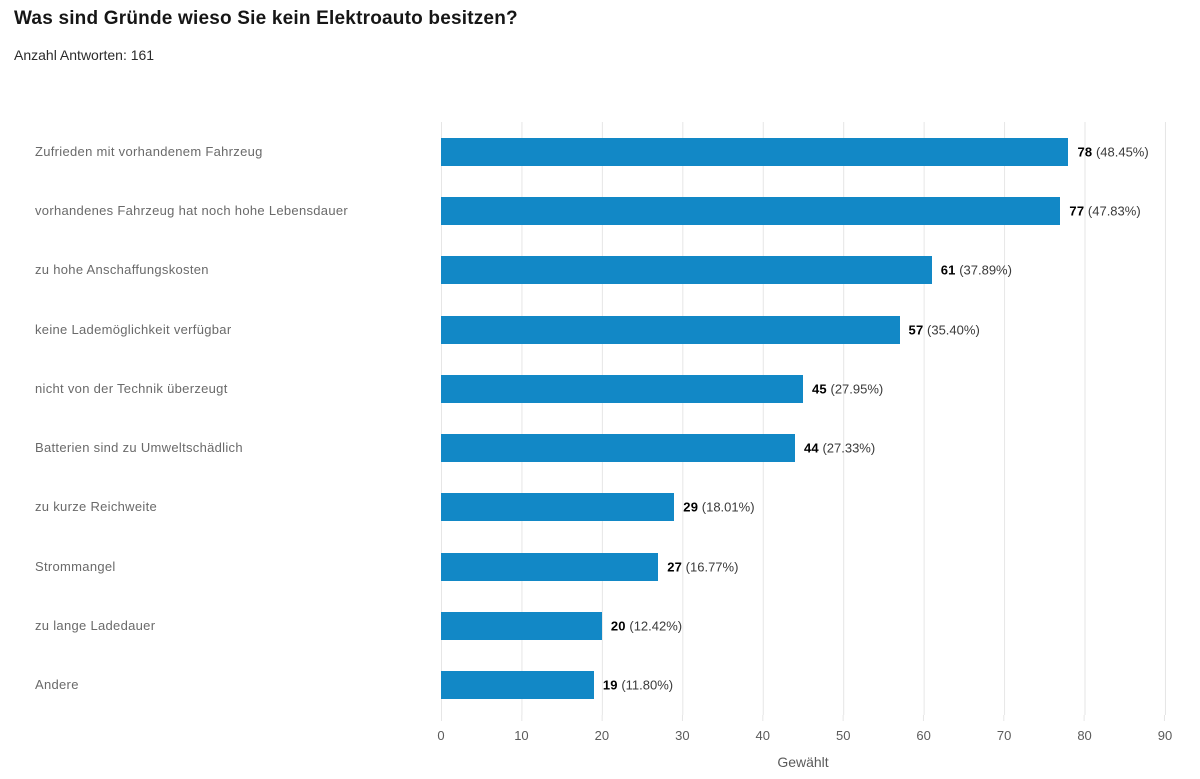  I want to click on bar-track: 29 (18.01%), so click(803, 507).